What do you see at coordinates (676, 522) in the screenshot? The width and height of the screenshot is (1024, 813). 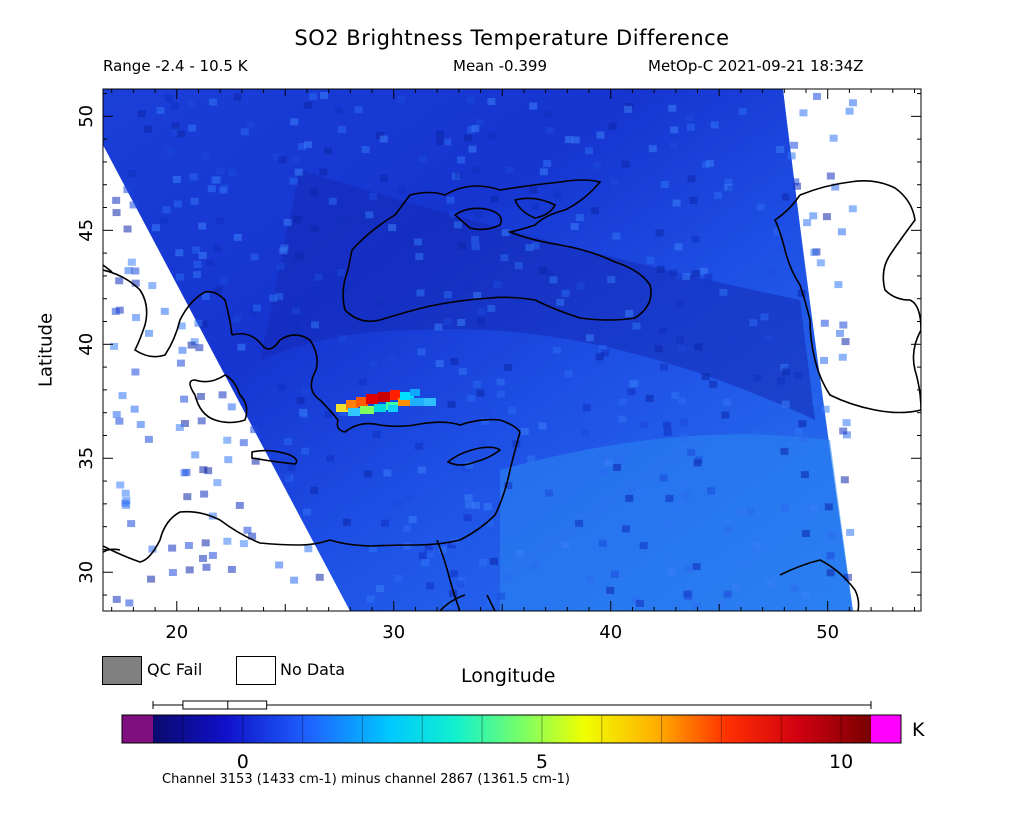 I see `swath-light-south` at bounding box center [676, 522].